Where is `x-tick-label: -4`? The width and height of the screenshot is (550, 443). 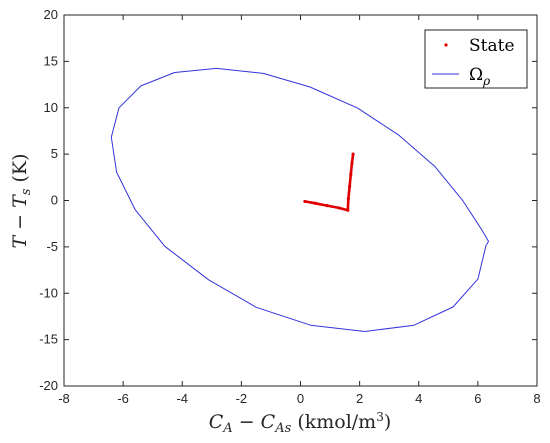
x-tick-label: -4 is located at coordinates (182, 398).